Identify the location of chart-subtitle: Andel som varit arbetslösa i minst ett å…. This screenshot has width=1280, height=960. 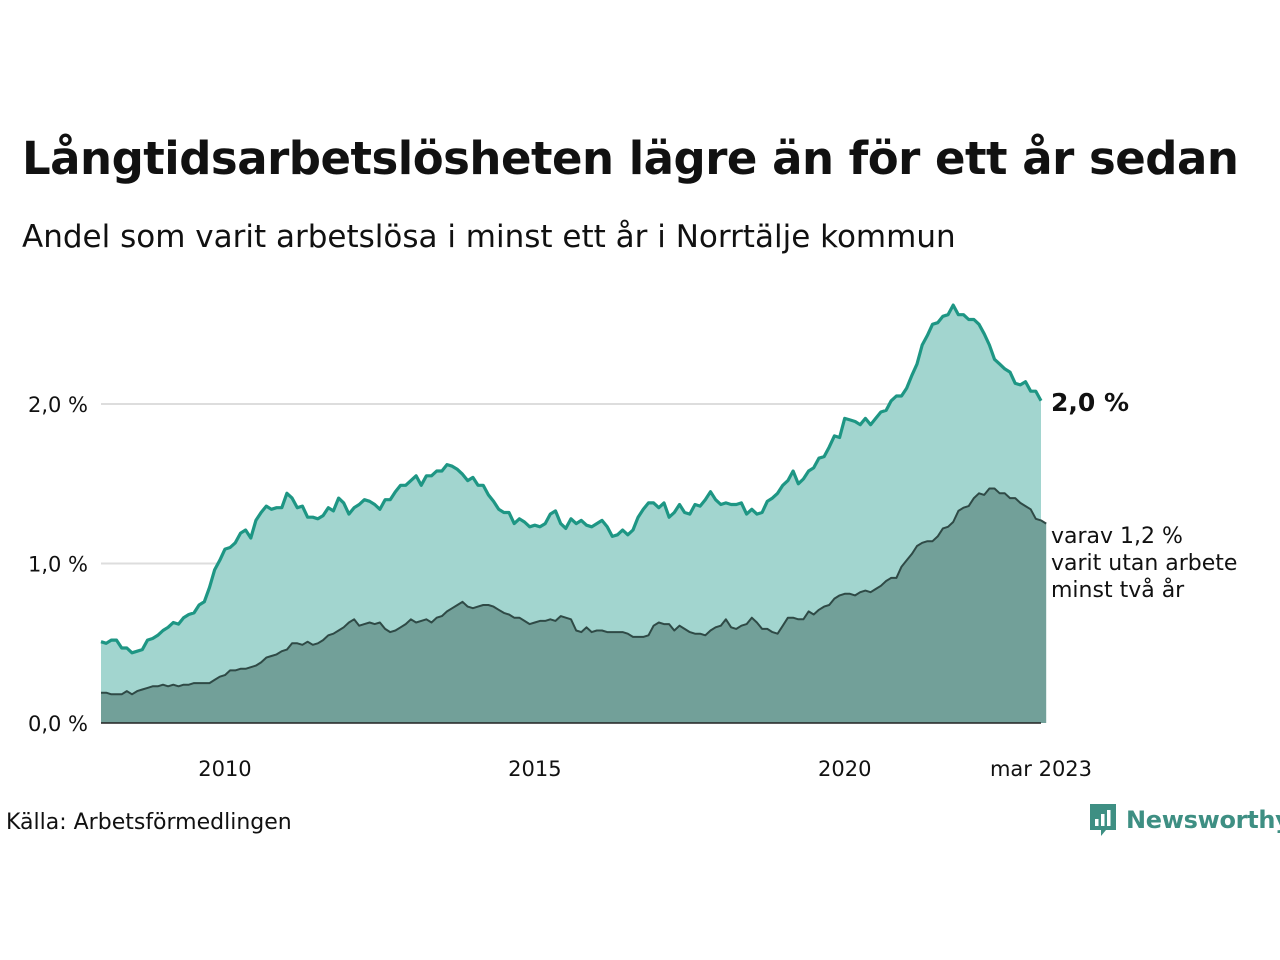
(489, 237).